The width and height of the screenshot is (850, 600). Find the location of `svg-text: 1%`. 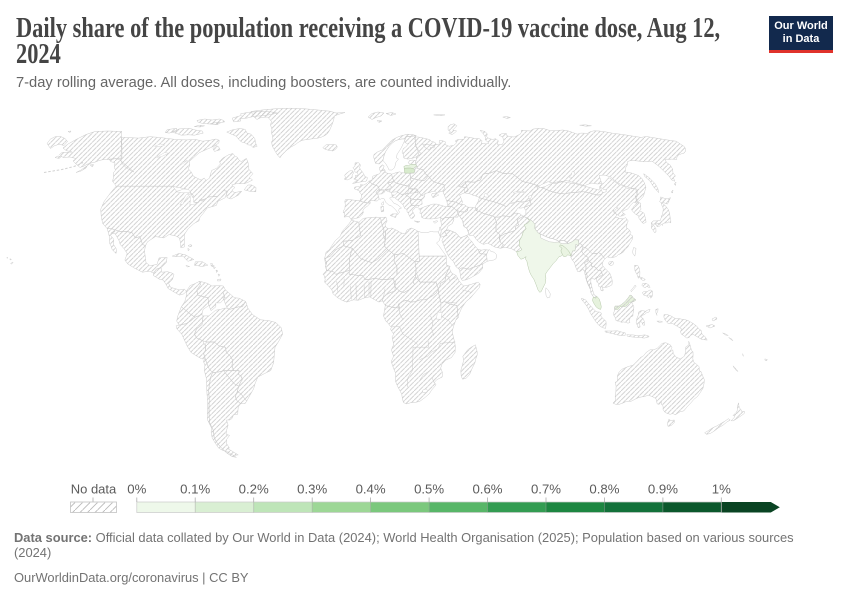

svg-text: 1% is located at coordinates (721, 488).